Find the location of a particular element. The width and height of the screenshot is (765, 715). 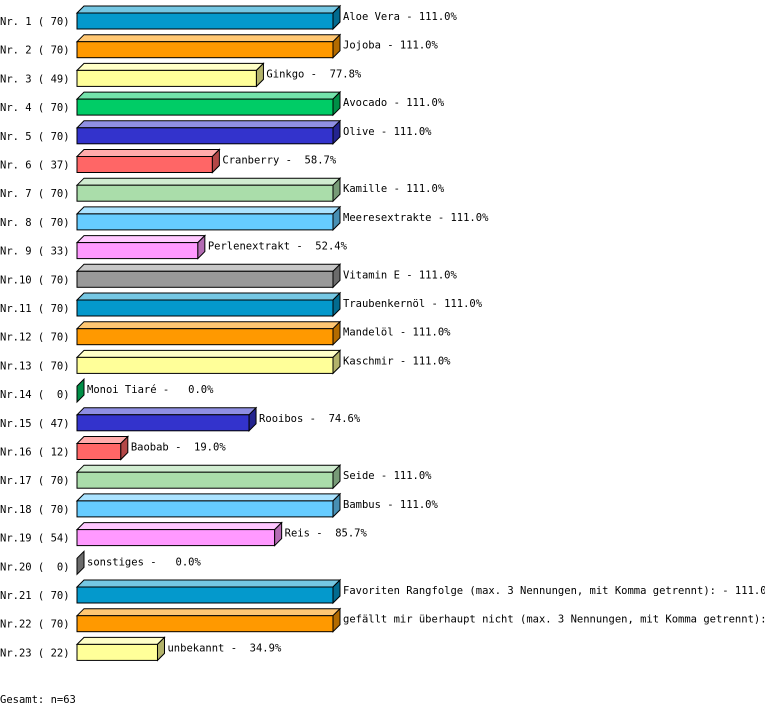

bar-value-label: Perlenextrakt - 52.4% is located at coordinates (278, 247).